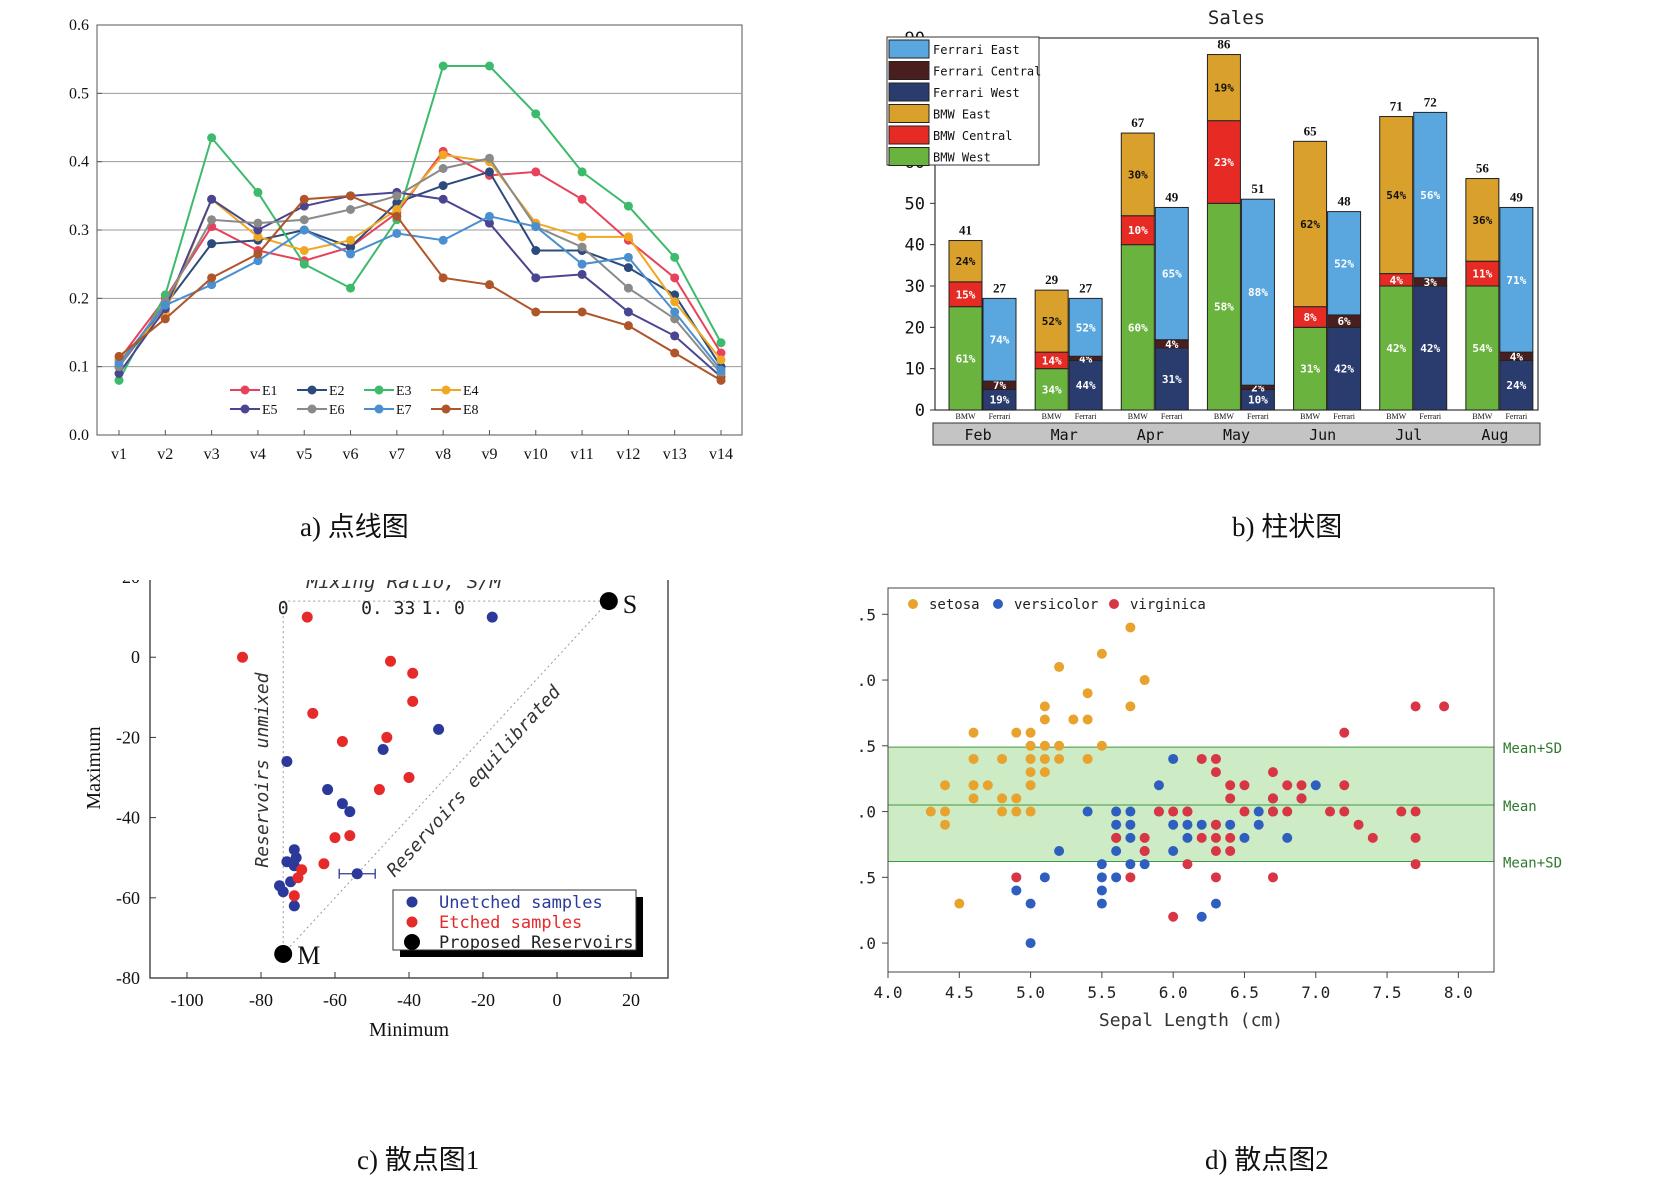 The height and width of the screenshot is (1184, 1676). I want to click on bar-pct-label: 4%, so click(1397, 280).